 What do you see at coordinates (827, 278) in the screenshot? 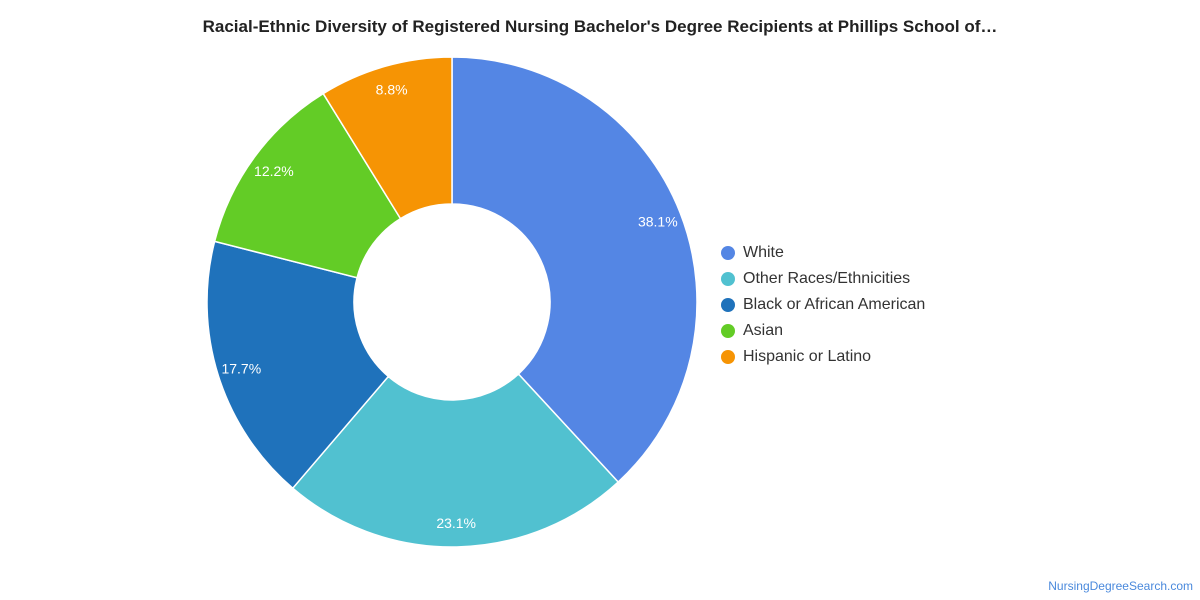
I see `legend-label: Other Races/Ethnicities` at bounding box center [827, 278].